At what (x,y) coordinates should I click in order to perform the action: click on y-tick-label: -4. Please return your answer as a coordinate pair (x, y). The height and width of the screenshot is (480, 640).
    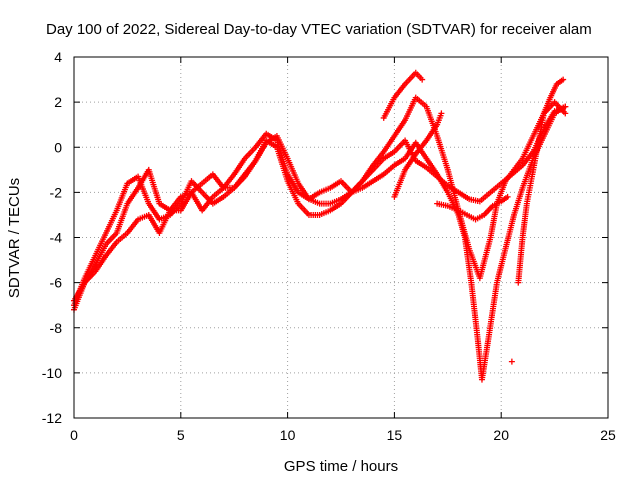
    Looking at the image, I should click on (56, 238).